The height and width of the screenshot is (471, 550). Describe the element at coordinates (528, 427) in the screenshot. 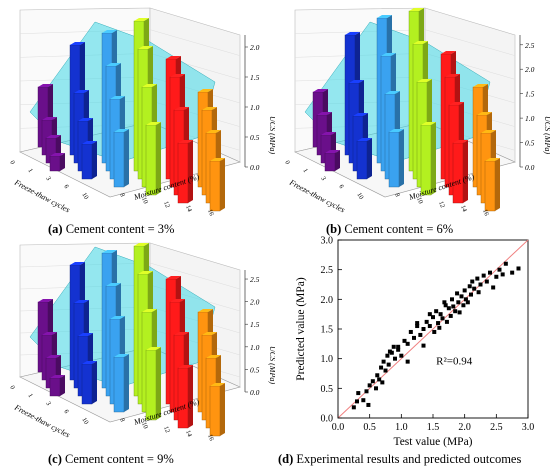

I see `x-tick-label: 3.0` at that location.